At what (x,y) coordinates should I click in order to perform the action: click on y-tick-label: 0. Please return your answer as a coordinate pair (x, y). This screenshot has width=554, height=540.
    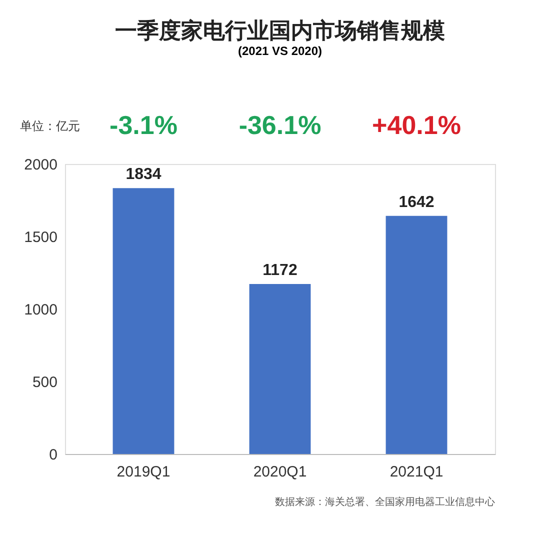
    Looking at the image, I should click on (53, 455).